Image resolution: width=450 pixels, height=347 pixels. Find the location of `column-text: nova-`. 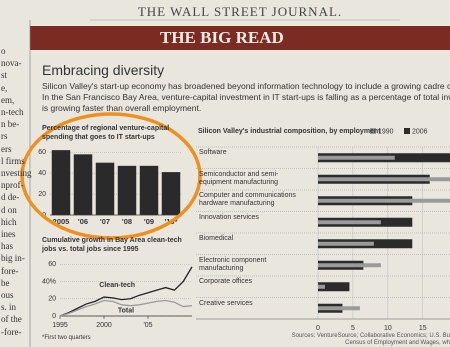

column-text: nova- is located at coordinates (11, 63).